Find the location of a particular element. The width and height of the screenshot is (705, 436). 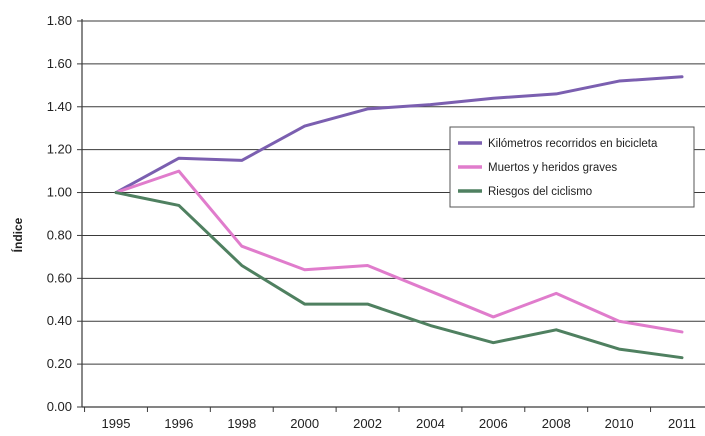

y-tick-label: 1.00 is located at coordinates (59, 192).